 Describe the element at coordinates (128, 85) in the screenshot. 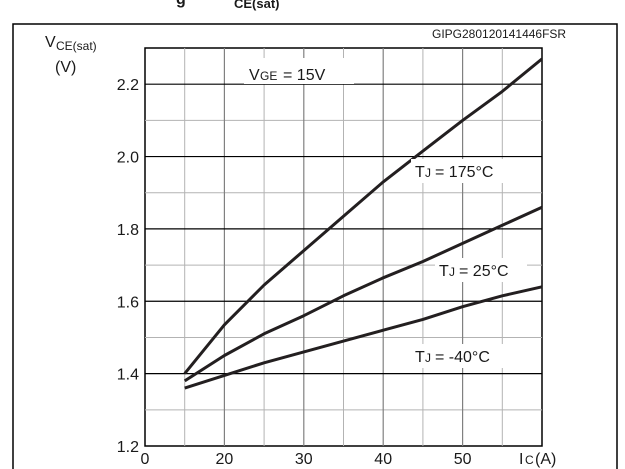

I see `y-tick-label: 2.2` at that location.